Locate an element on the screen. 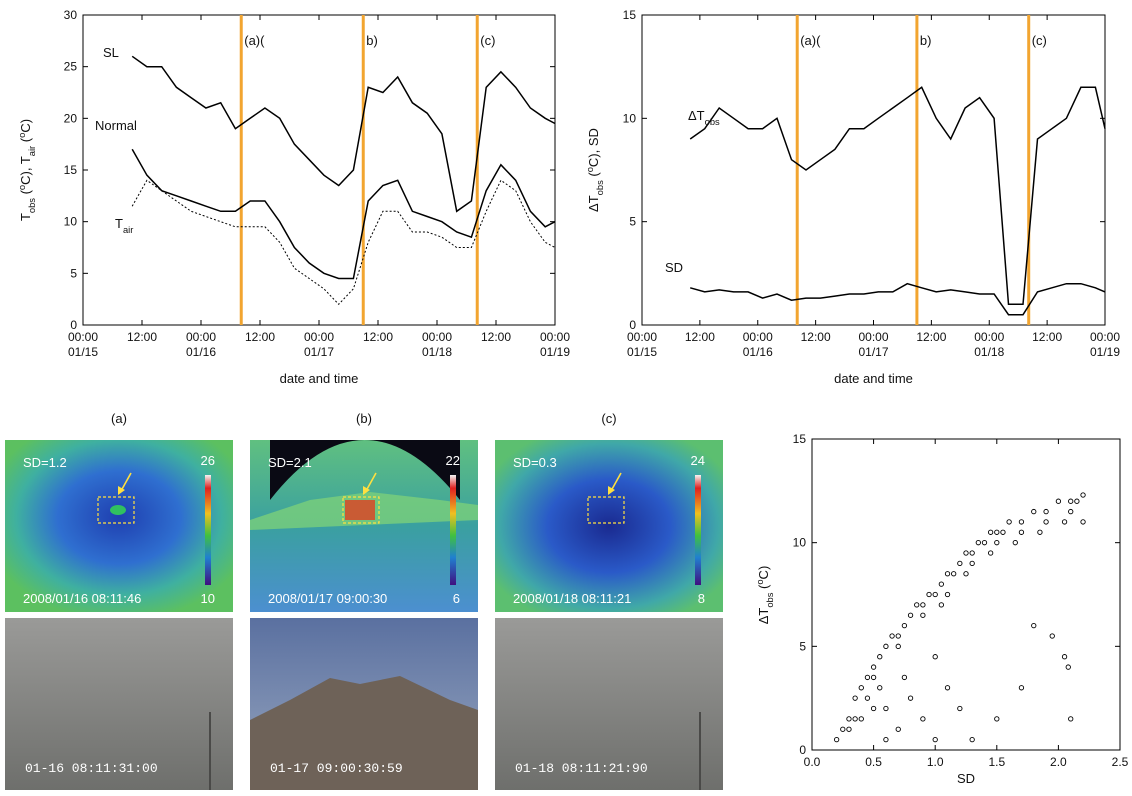 The width and height of the screenshot is (1132, 796). y-axis-label: ΔTobs (oC) is located at coordinates (765, 595).